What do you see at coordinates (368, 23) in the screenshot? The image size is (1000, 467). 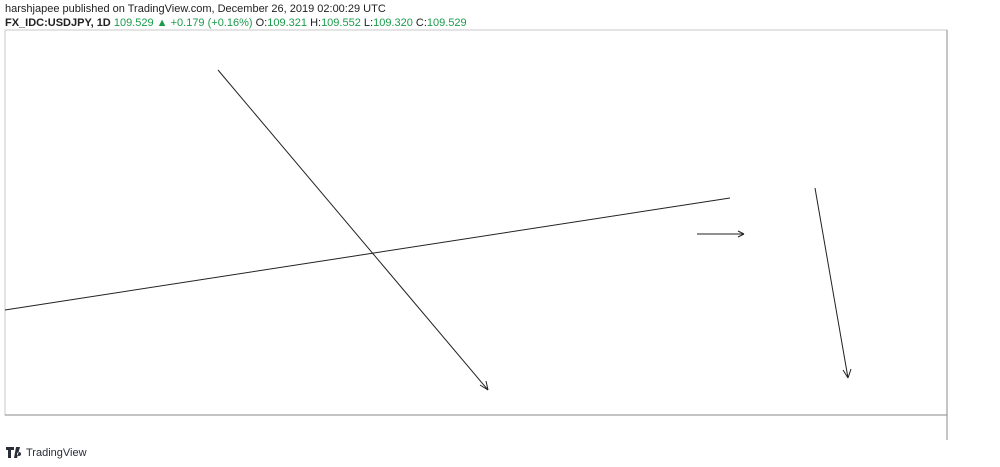 I see `l-label: L:` at bounding box center [368, 23].